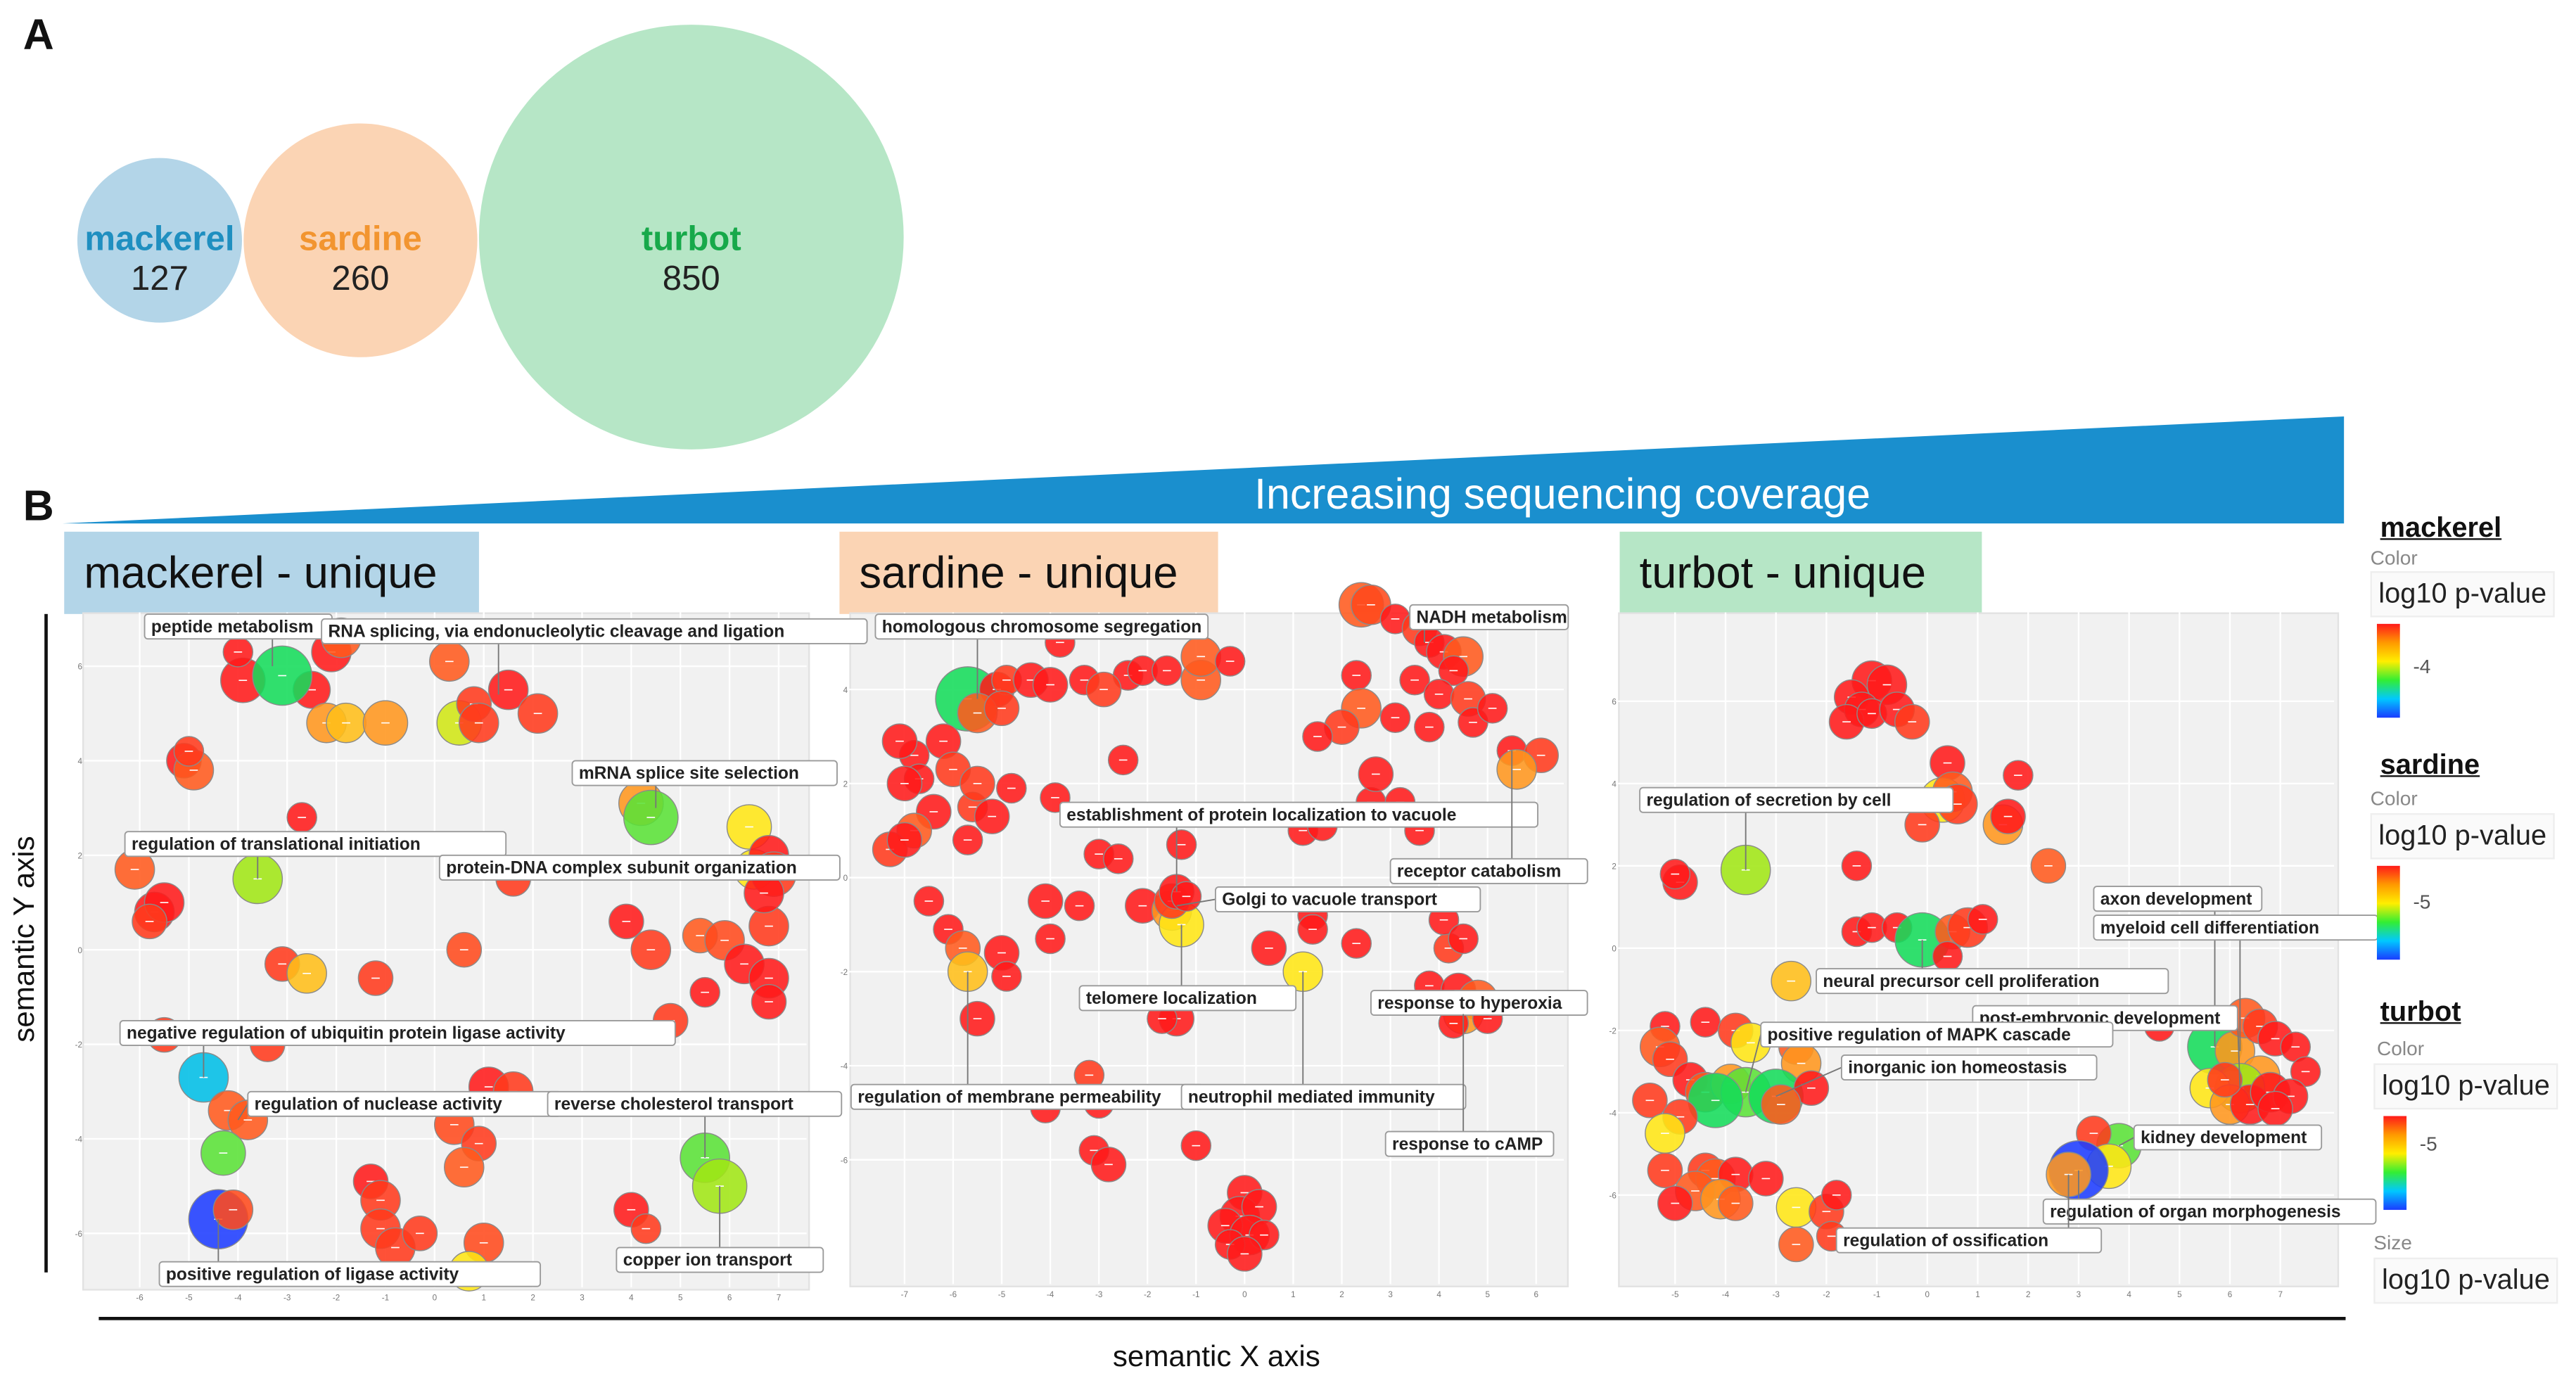  What do you see at coordinates (79, 1140) in the screenshot?
I see `mackerel-y-tick: -4` at bounding box center [79, 1140].